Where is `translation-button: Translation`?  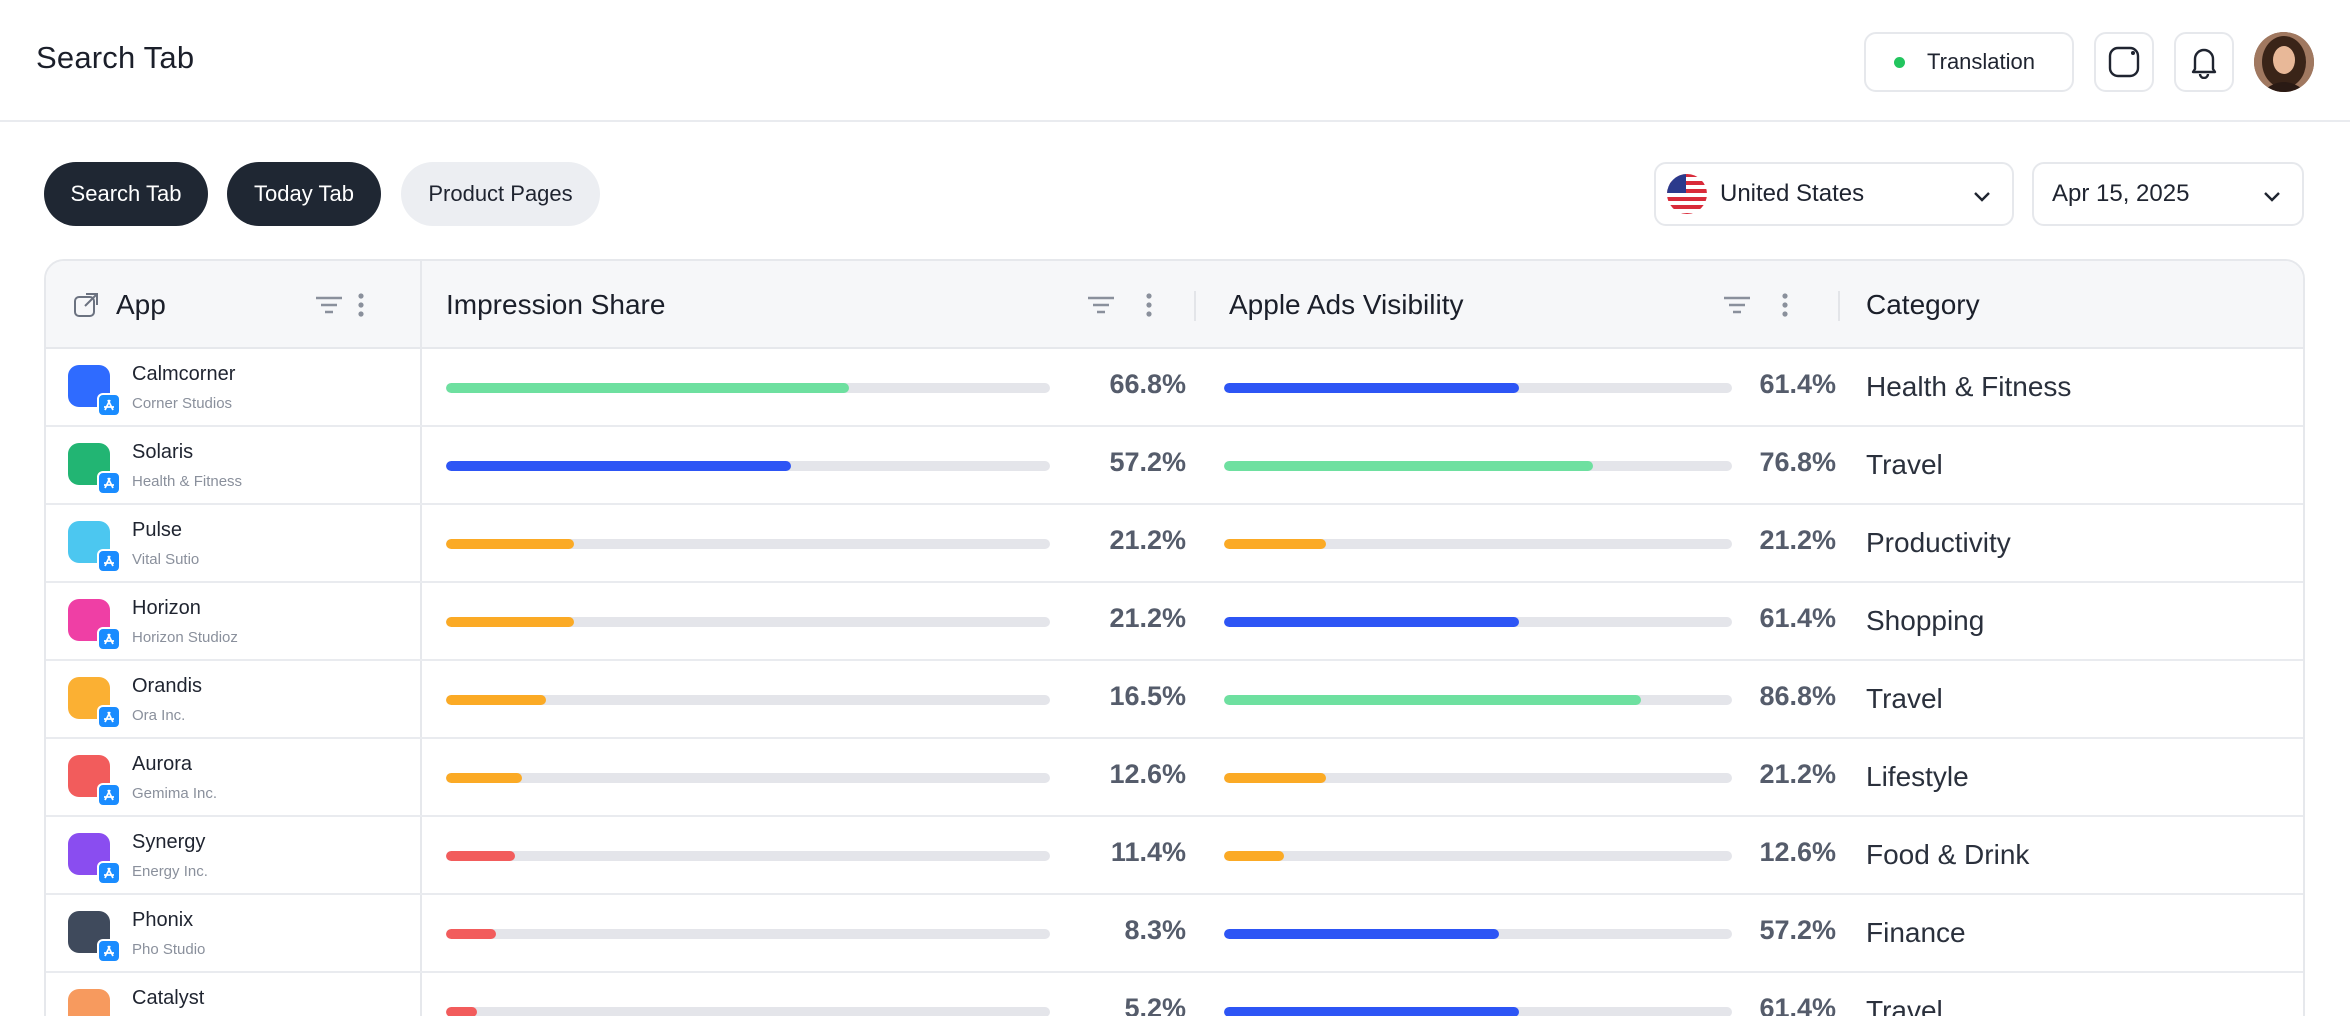
translation-button: Translation is located at coordinates (1969, 62).